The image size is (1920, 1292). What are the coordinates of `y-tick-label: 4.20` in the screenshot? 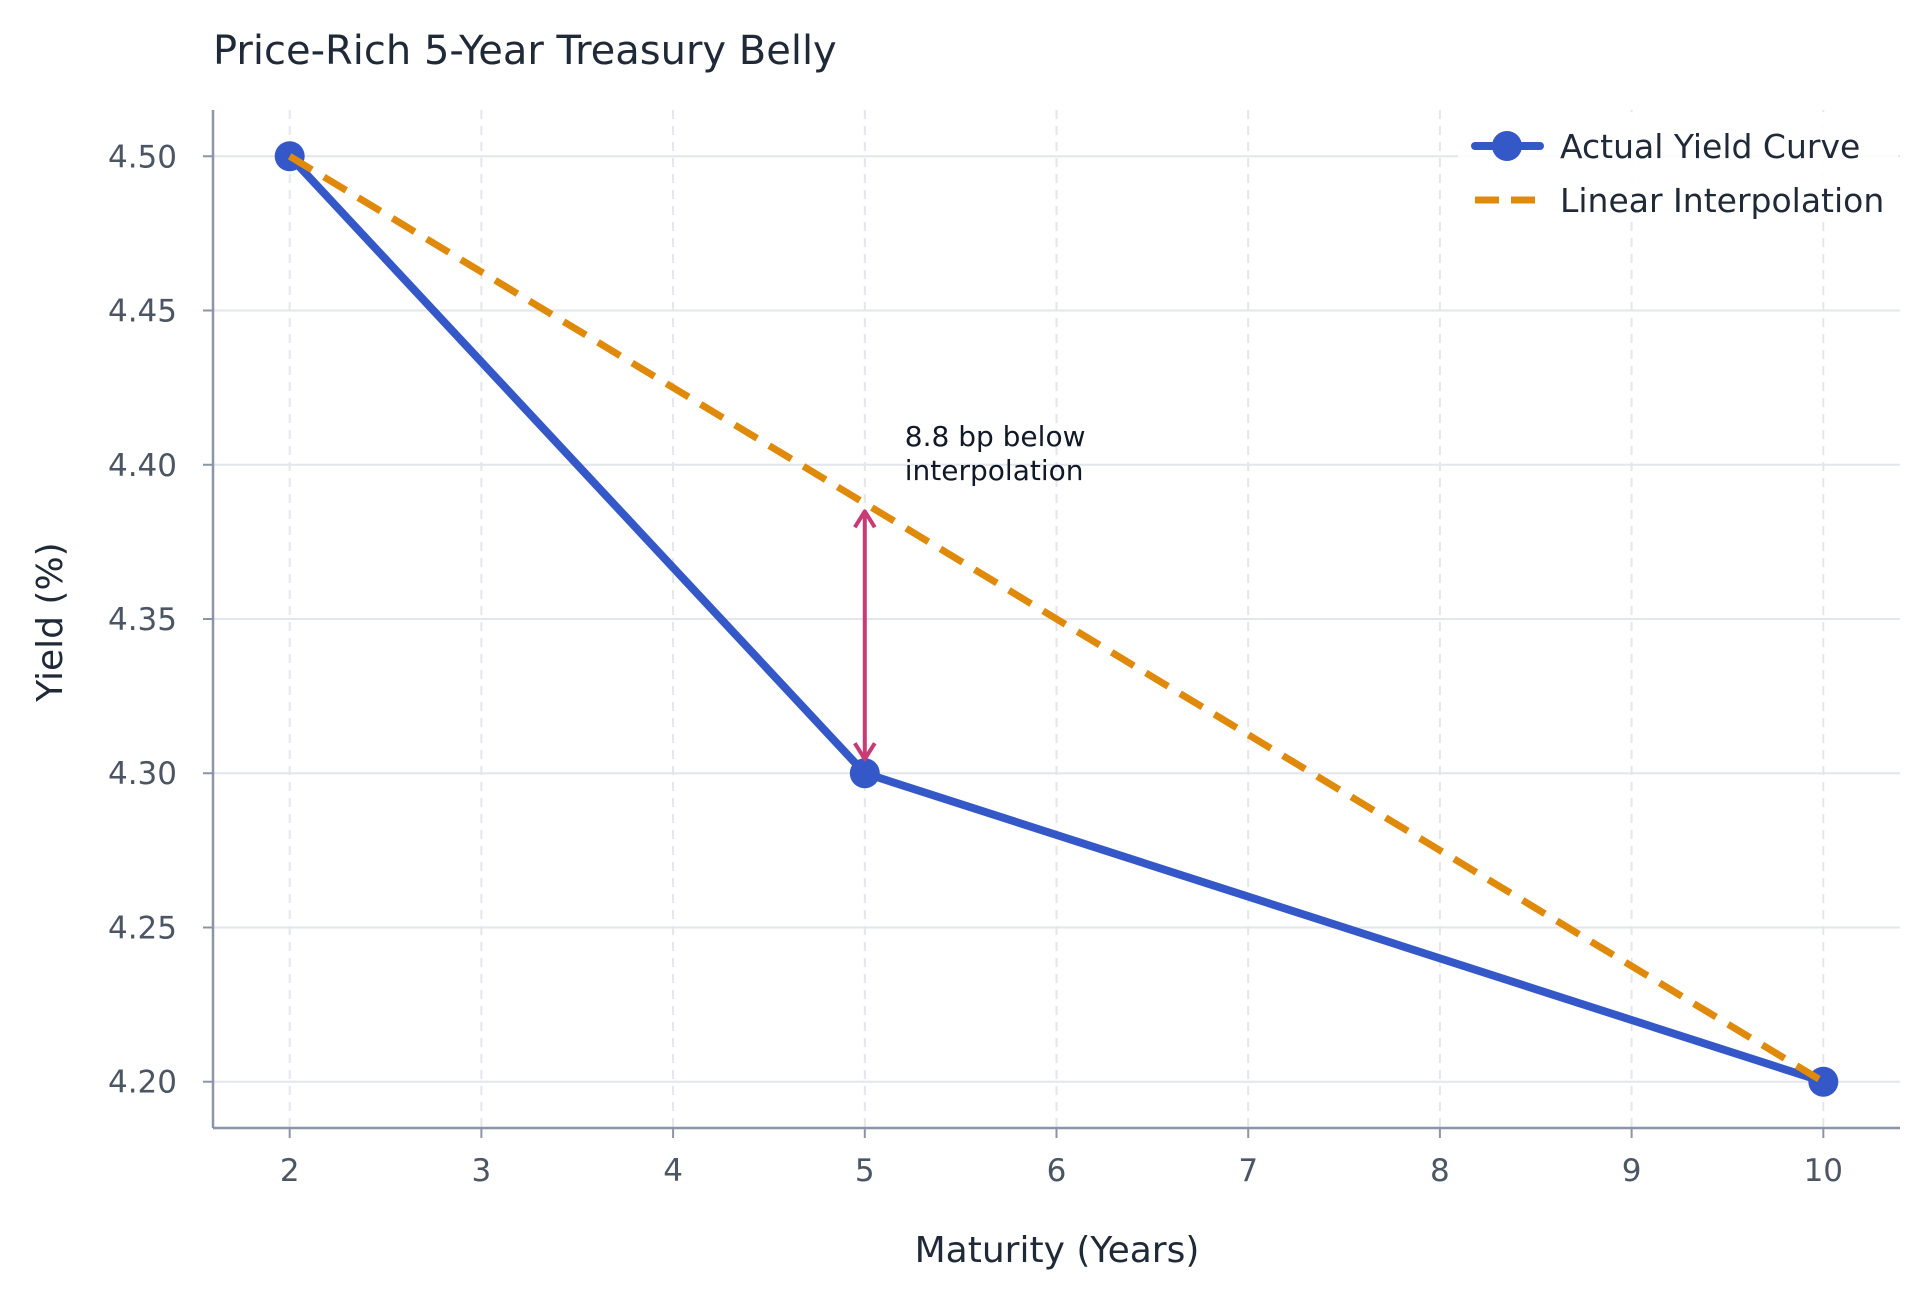 It's located at (142, 1083).